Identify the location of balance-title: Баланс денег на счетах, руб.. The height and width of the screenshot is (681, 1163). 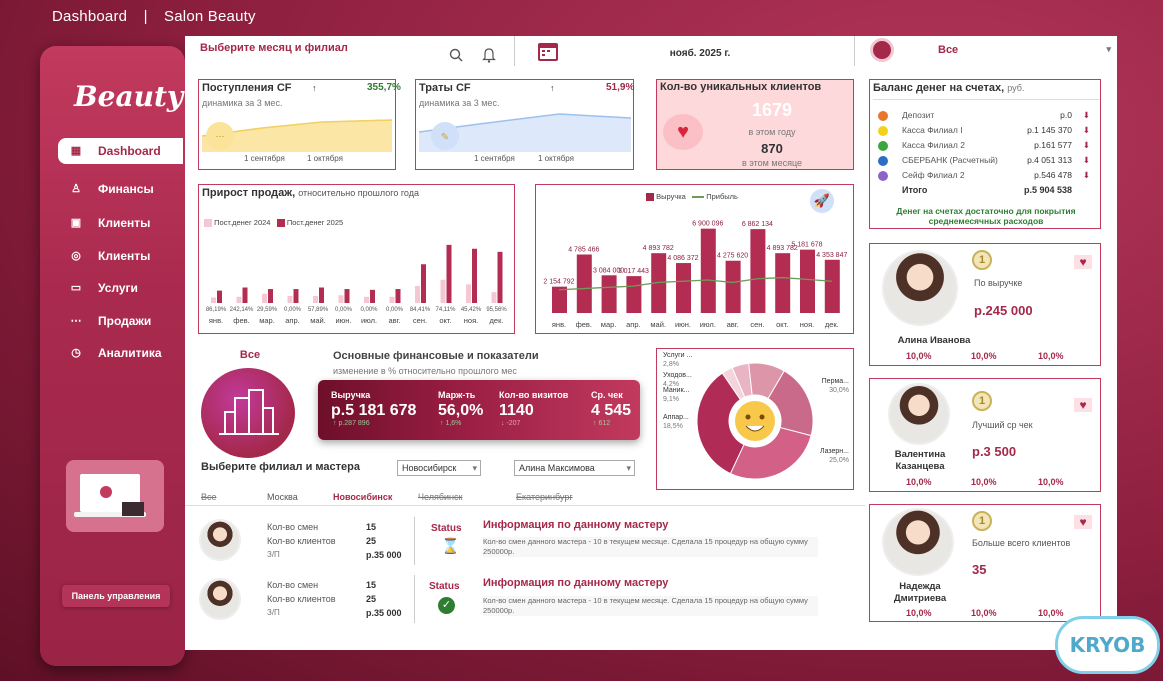
(949, 88).